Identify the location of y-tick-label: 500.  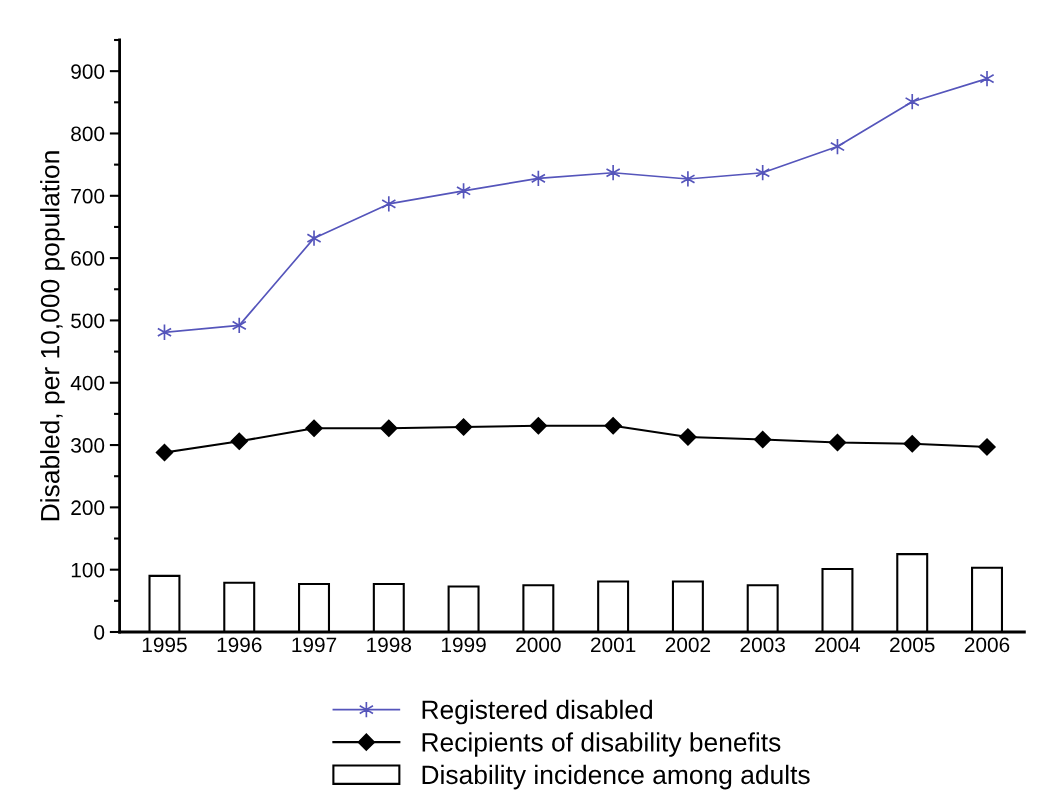
(88, 321).